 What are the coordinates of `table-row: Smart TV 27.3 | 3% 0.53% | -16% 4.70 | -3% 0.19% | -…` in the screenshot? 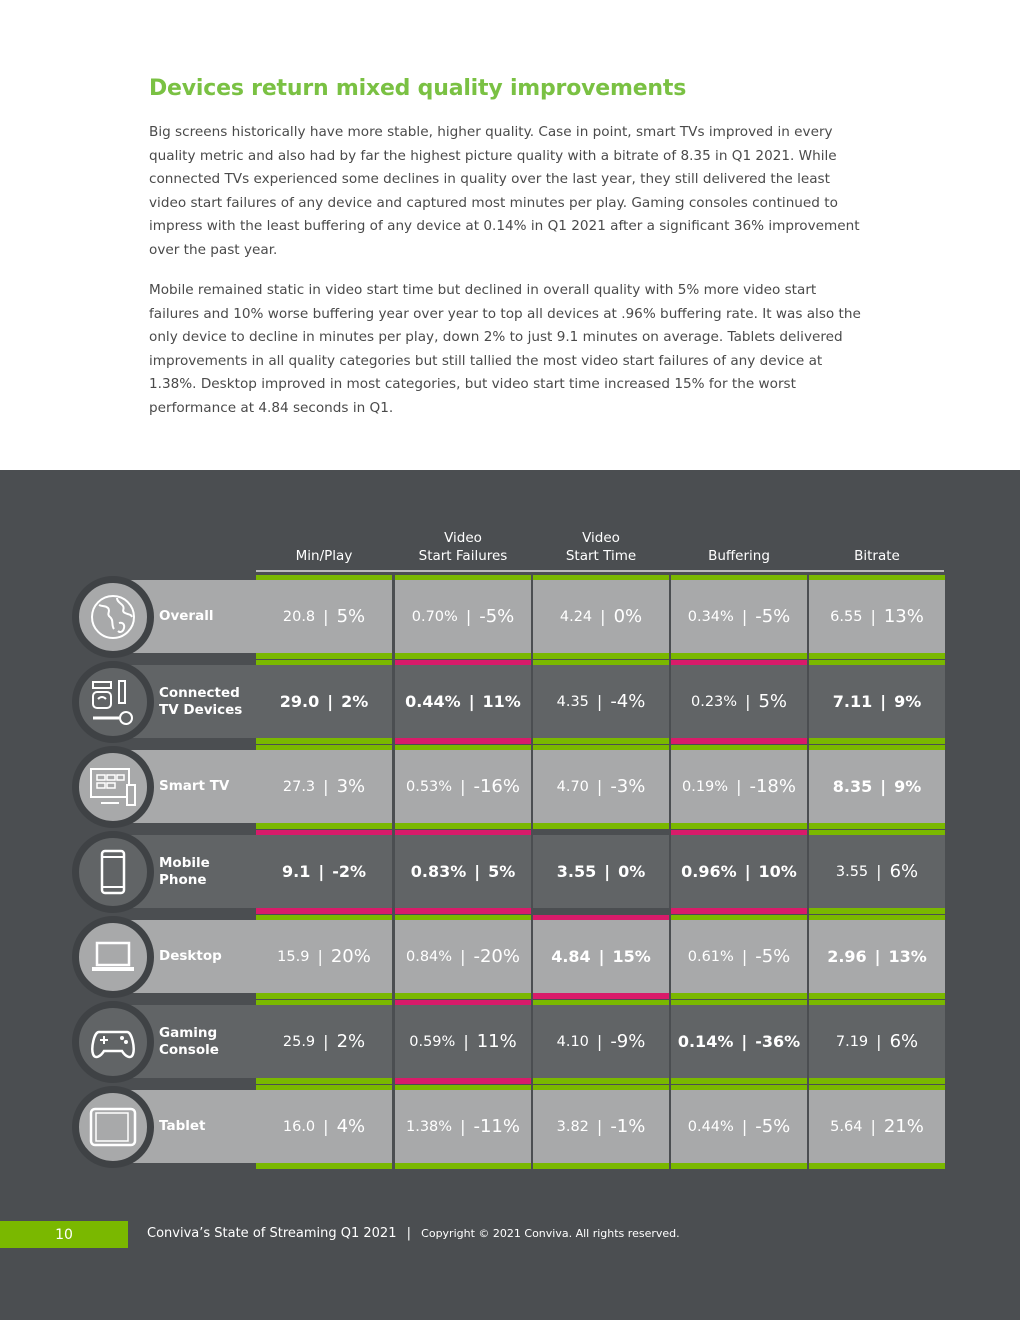 It's located at (510, 787).